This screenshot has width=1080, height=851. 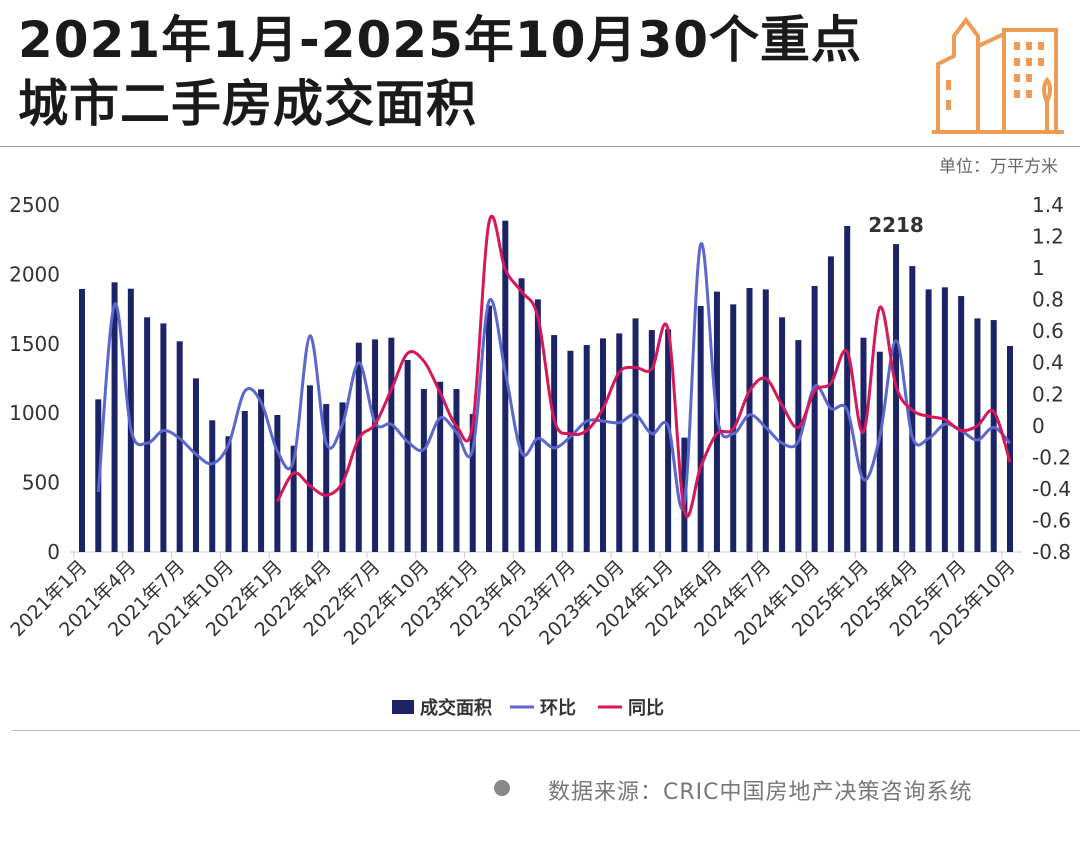 I want to click on y-right-tick-label: 1, so click(x=1038, y=268).